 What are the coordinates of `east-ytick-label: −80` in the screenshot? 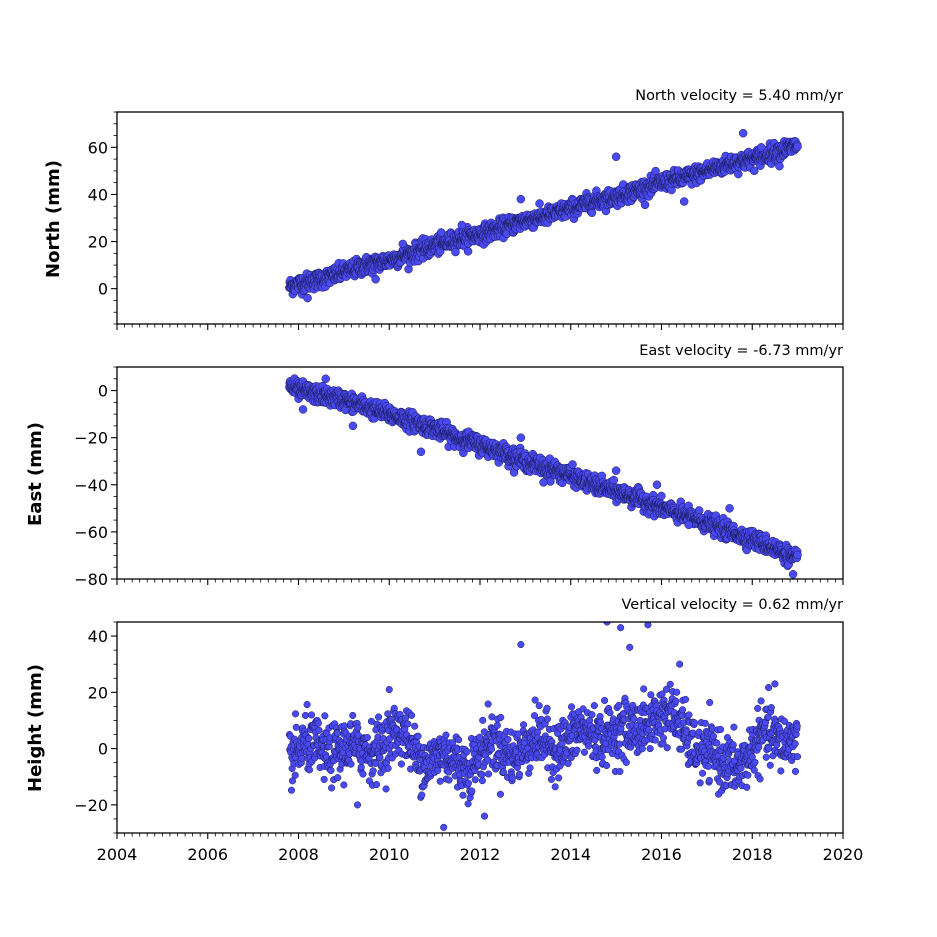 It's located at (91, 579).